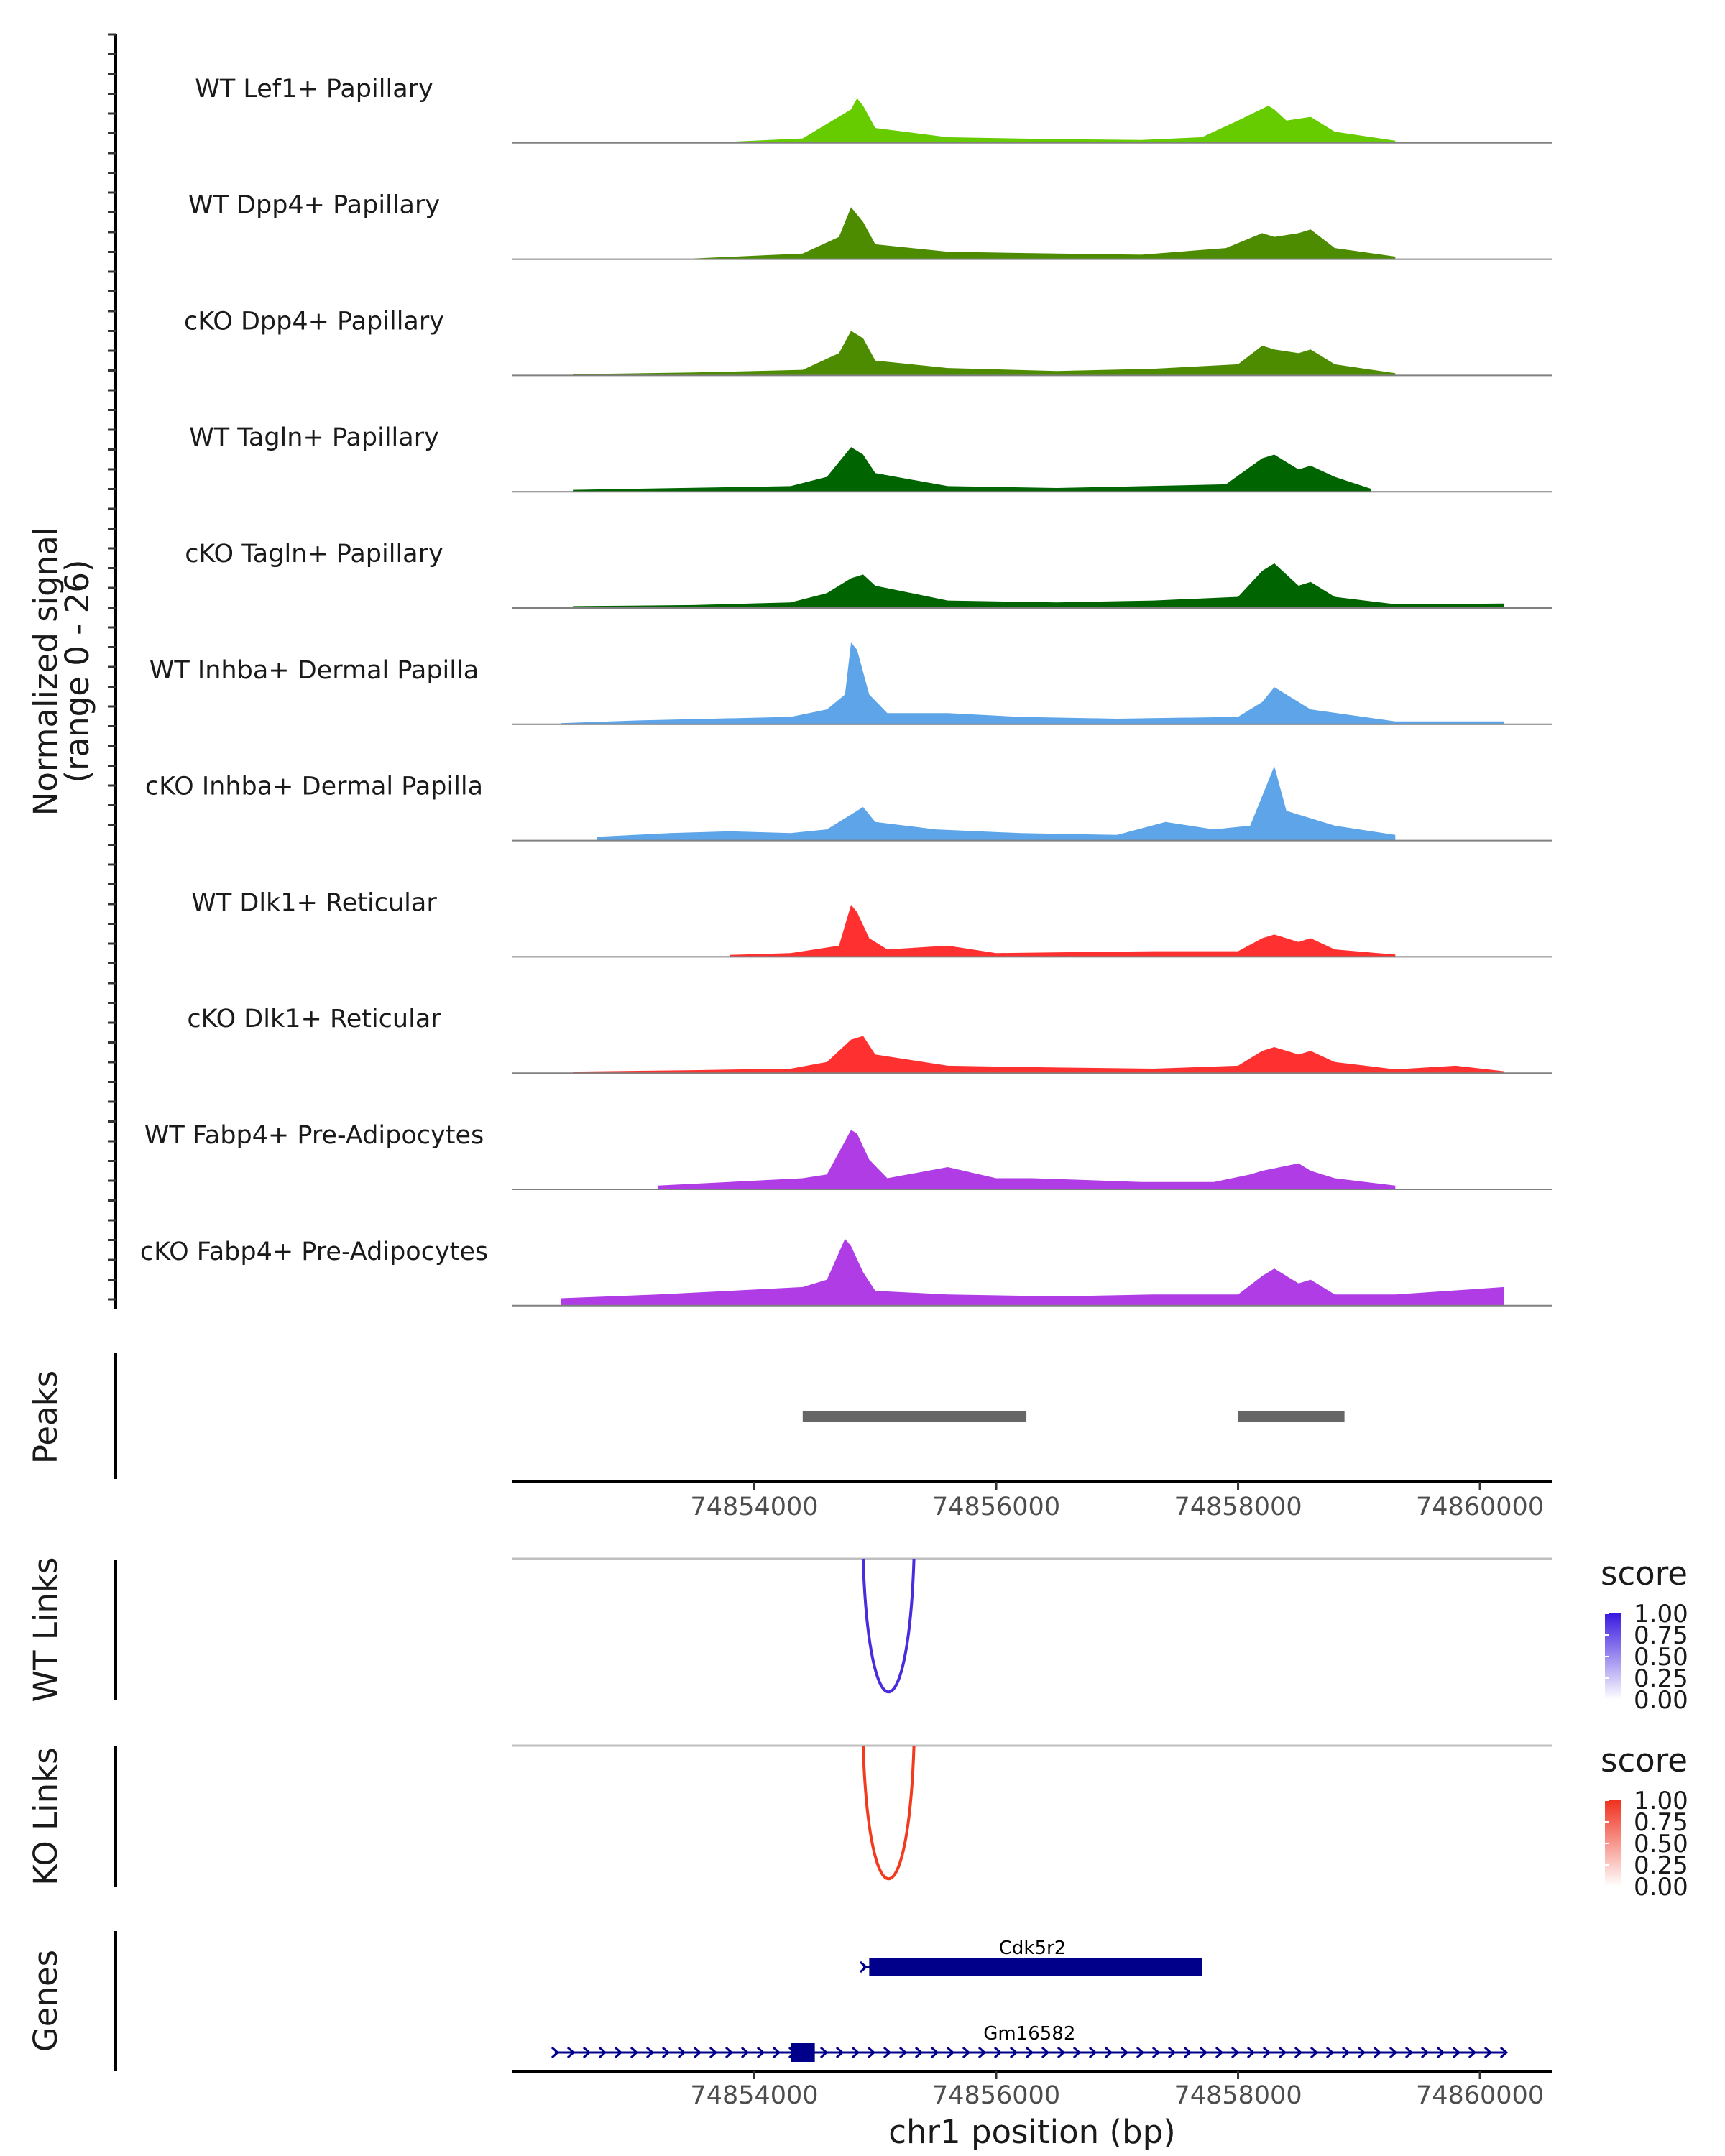 This screenshot has height=2156, width=1725. Describe the element at coordinates (314, 89) in the screenshot. I see `coverage-track-label: WT Lef1+ Papillary` at that location.